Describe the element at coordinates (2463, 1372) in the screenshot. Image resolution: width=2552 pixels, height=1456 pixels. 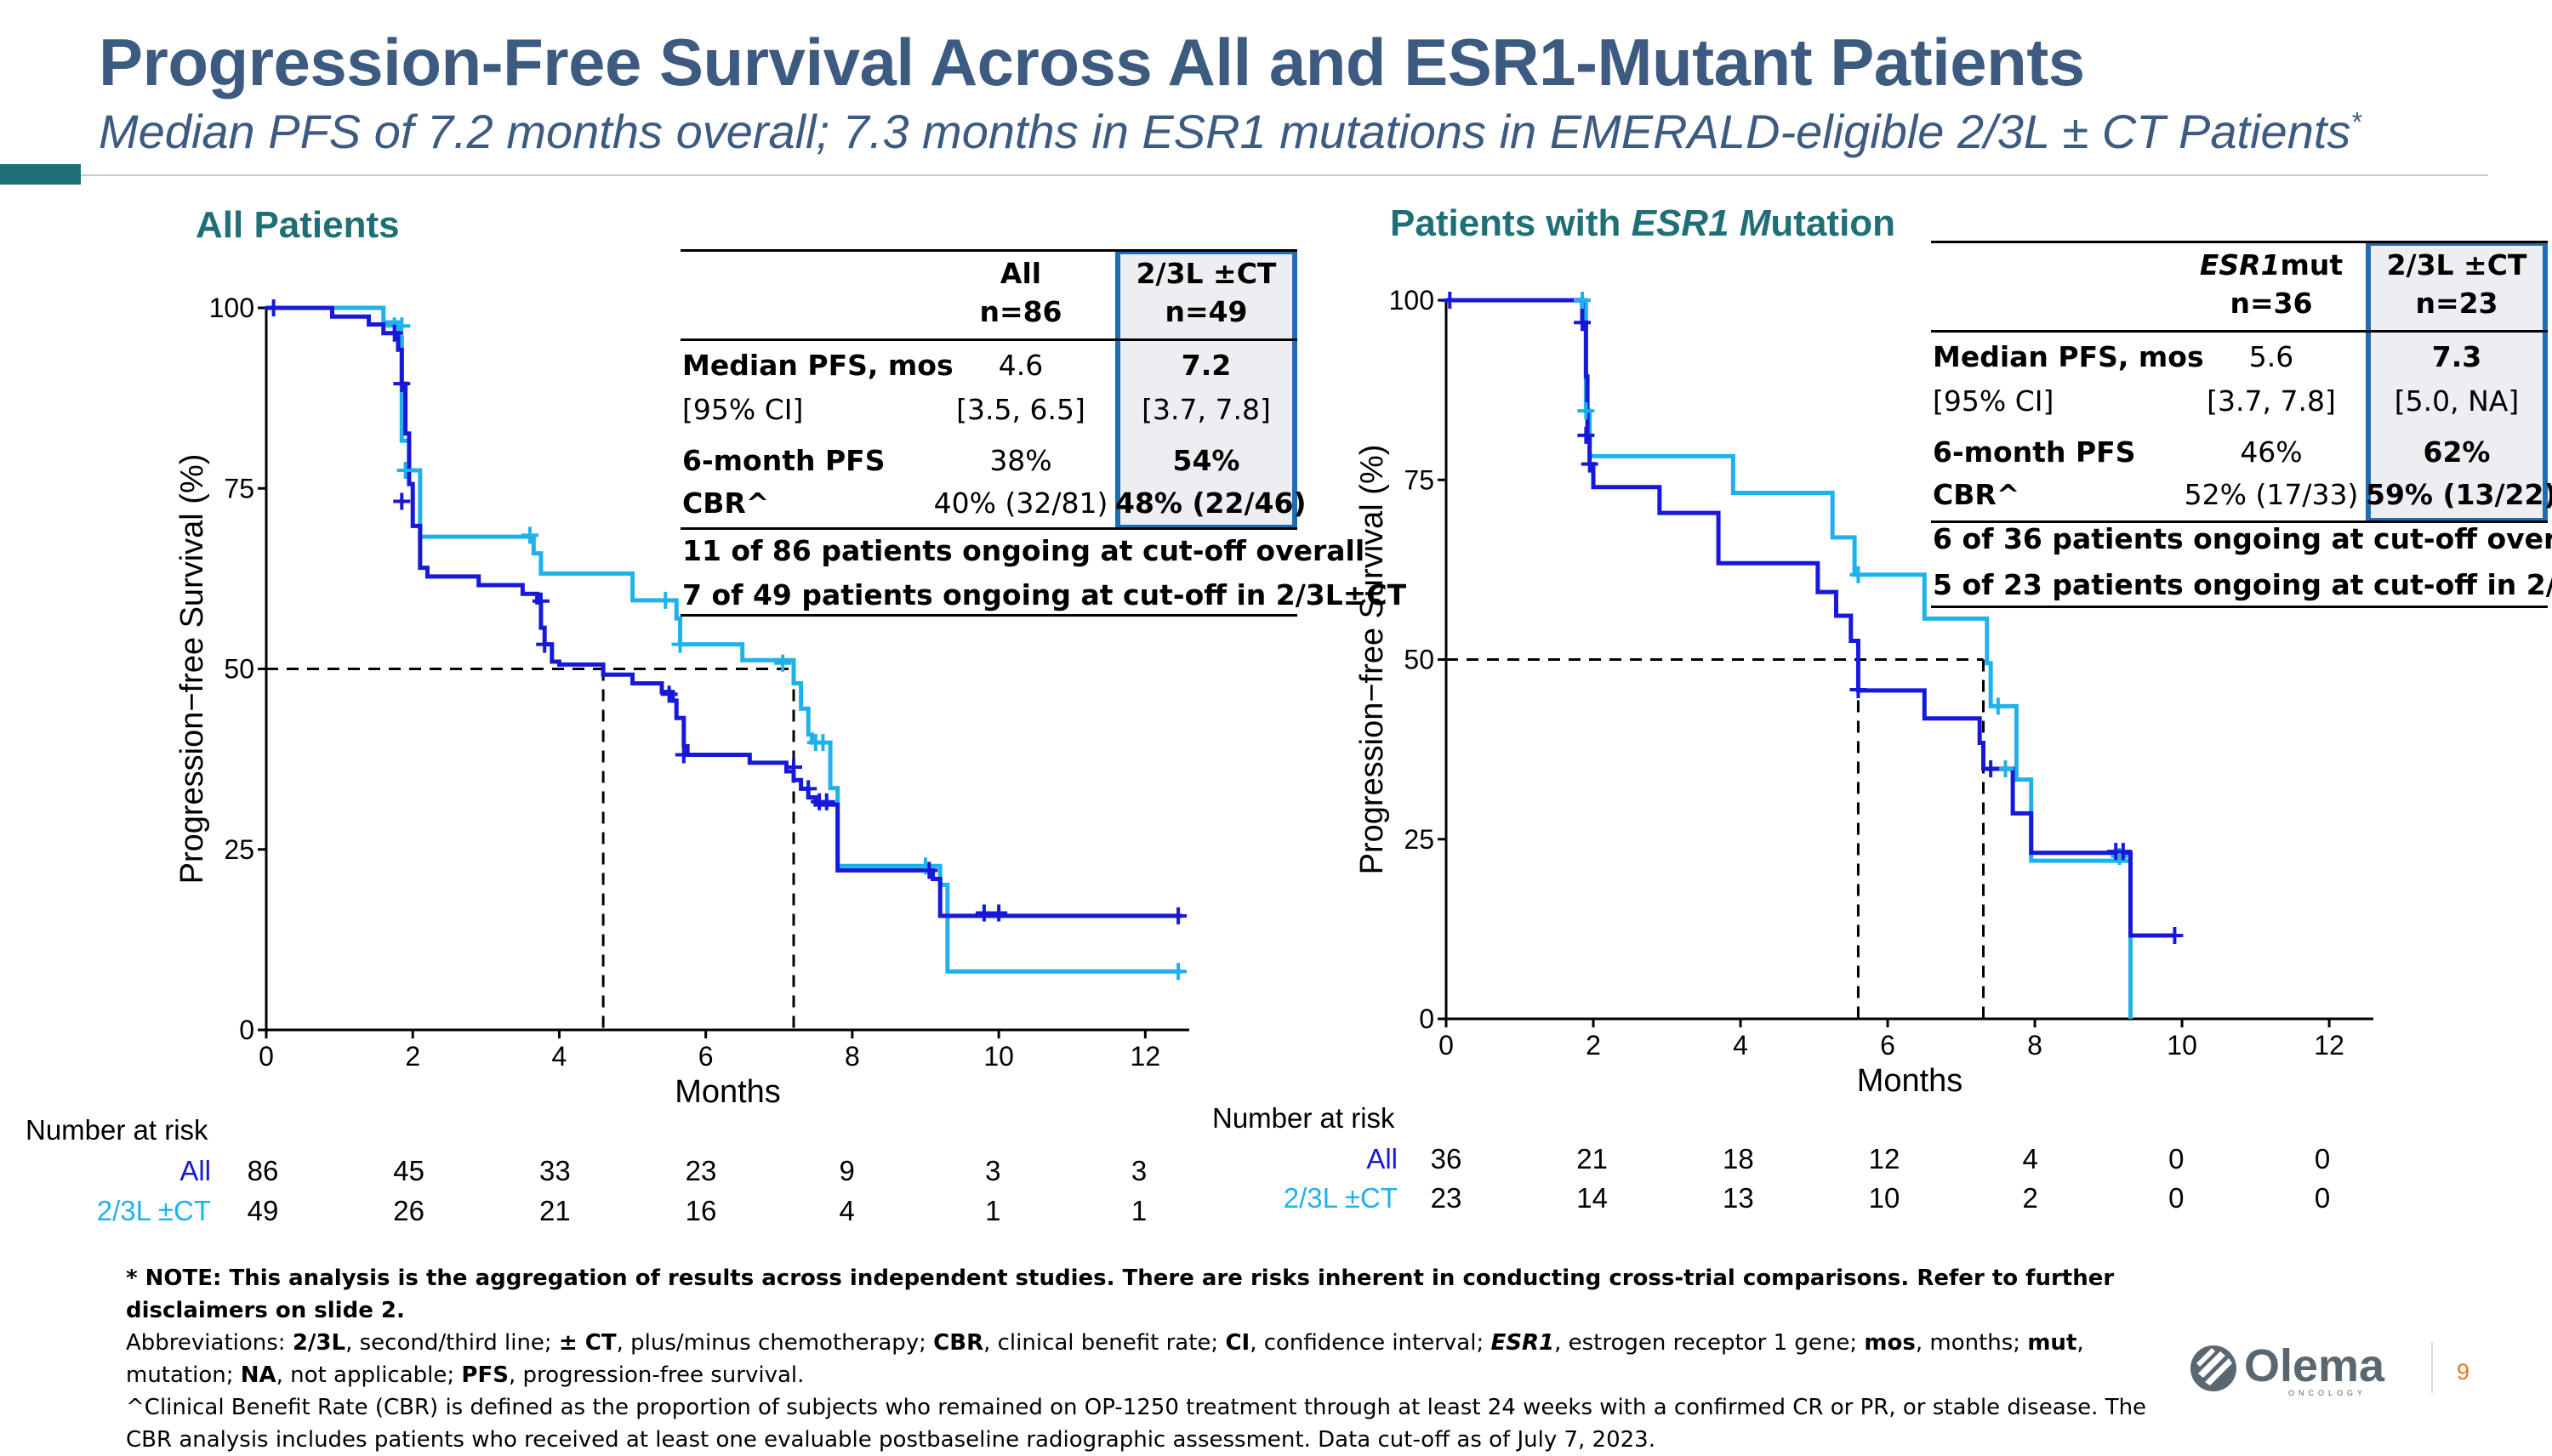
I see `page-number: 9` at that location.